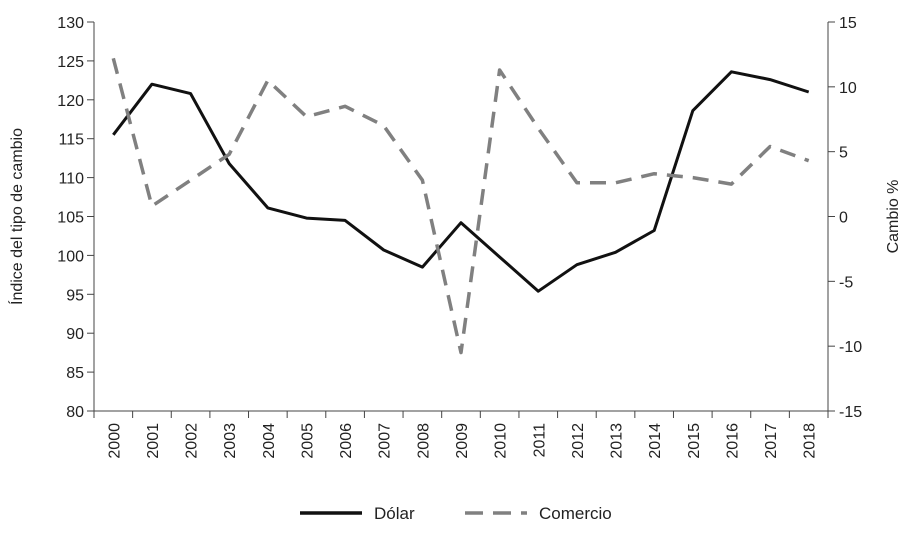  I want to click on x-tick-label: 2013, so click(617, 441).